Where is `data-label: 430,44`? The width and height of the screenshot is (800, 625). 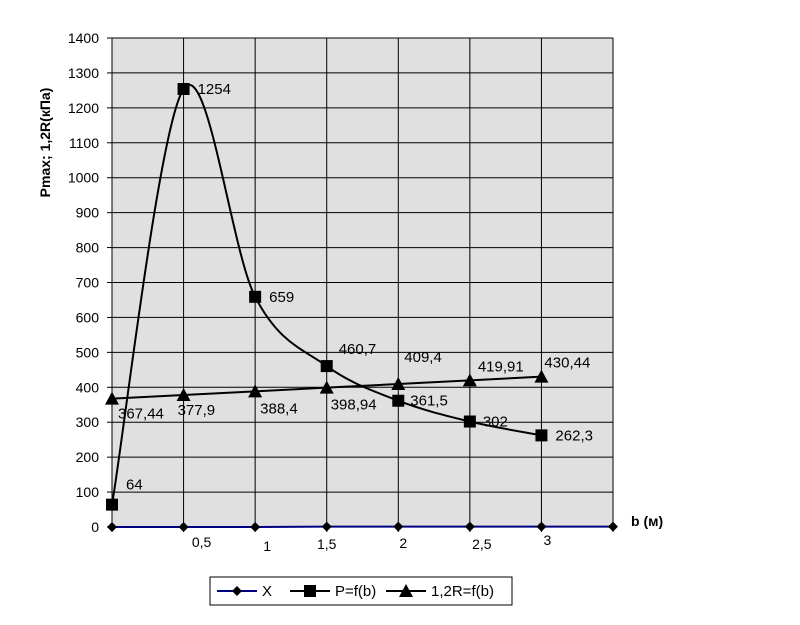 data-label: 430,44 is located at coordinates (567, 363).